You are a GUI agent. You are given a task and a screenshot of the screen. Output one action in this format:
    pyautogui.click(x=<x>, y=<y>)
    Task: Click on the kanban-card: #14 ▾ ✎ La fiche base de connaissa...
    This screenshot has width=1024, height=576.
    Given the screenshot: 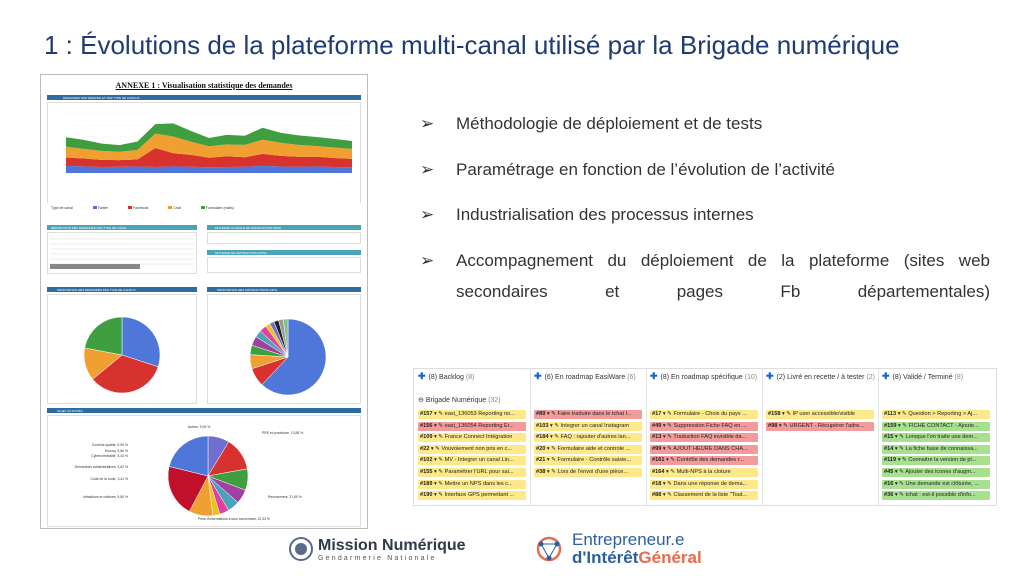 What is the action you would take?
    pyautogui.click(x=936, y=449)
    